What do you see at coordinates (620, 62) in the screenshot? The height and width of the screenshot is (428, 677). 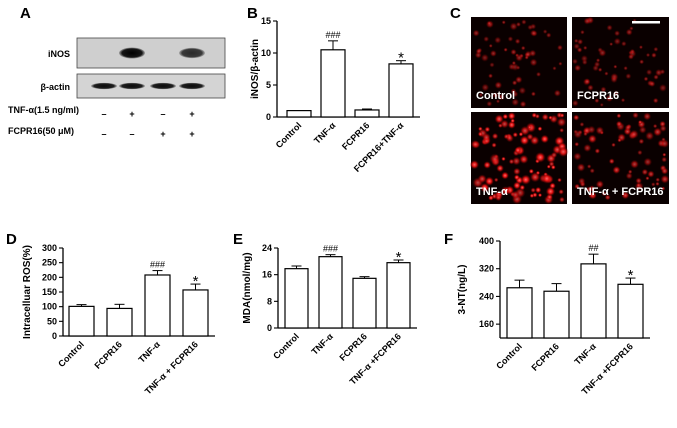 I see `fluorescence-image-2: FCPR16` at bounding box center [620, 62].